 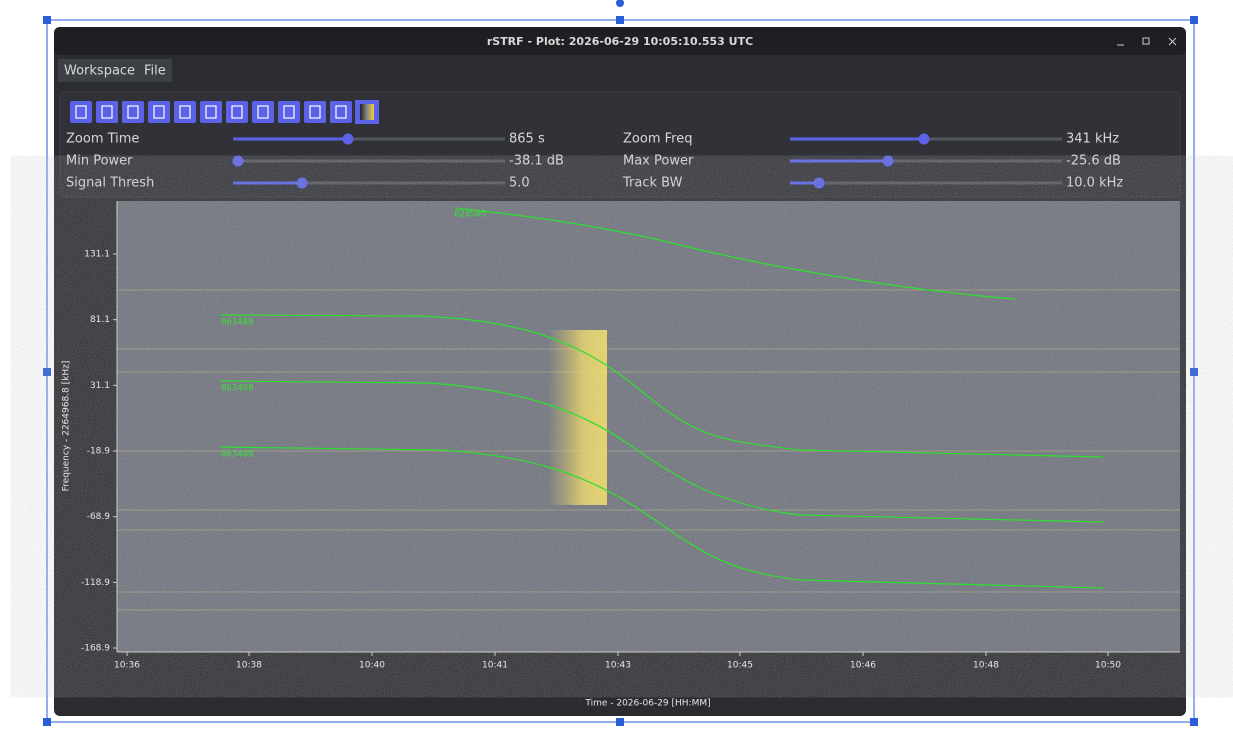 I want to click on control-label: Min Power, so click(x=99, y=161).